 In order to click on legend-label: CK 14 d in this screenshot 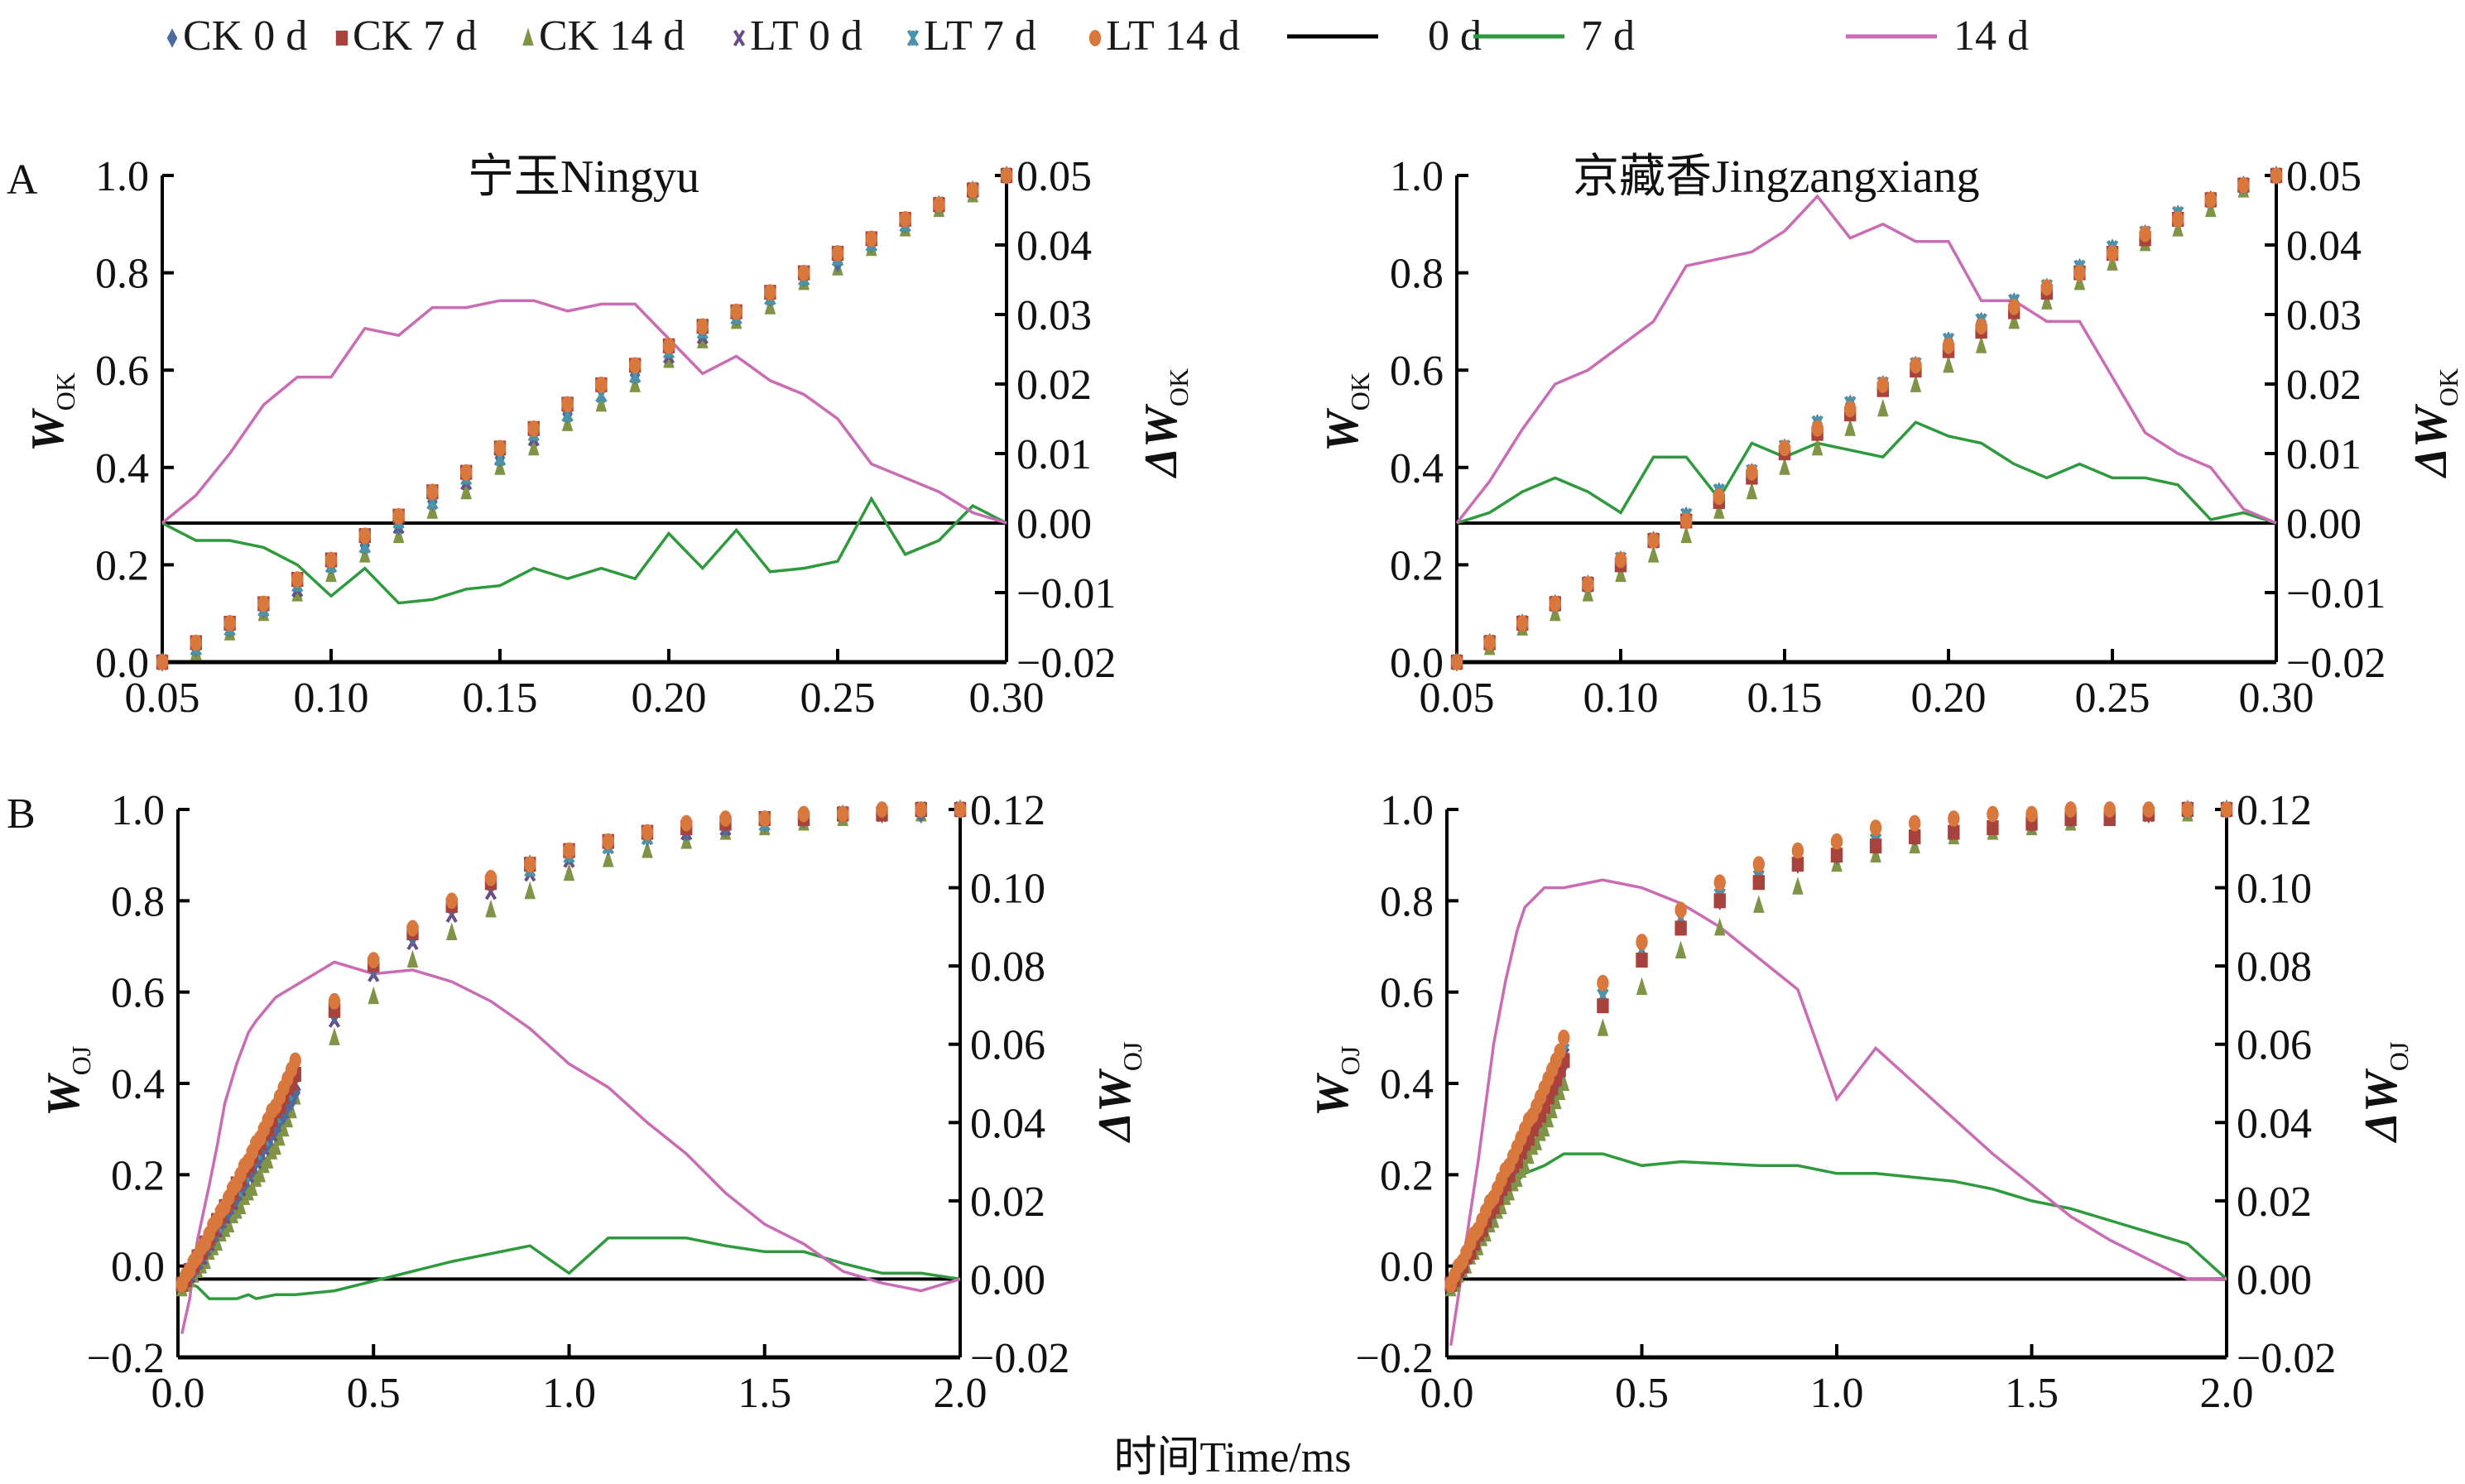, I will do `click(612, 36)`.